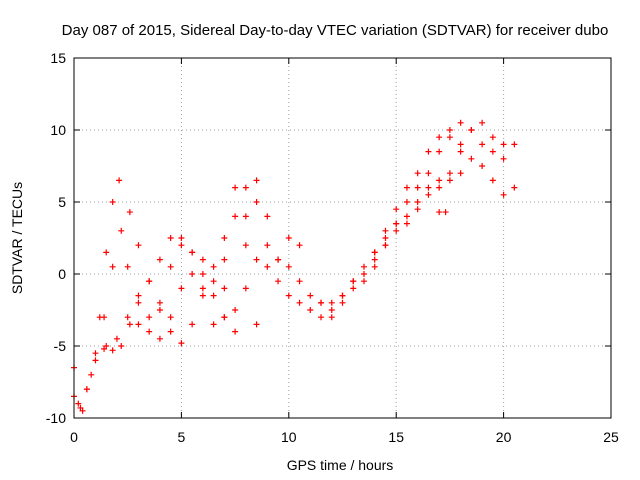 This screenshot has width=640, height=480. What do you see at coordinates (182, 437) in the screenshot?
I see `x-tick-label: 5` at bounding box center [182, 437].